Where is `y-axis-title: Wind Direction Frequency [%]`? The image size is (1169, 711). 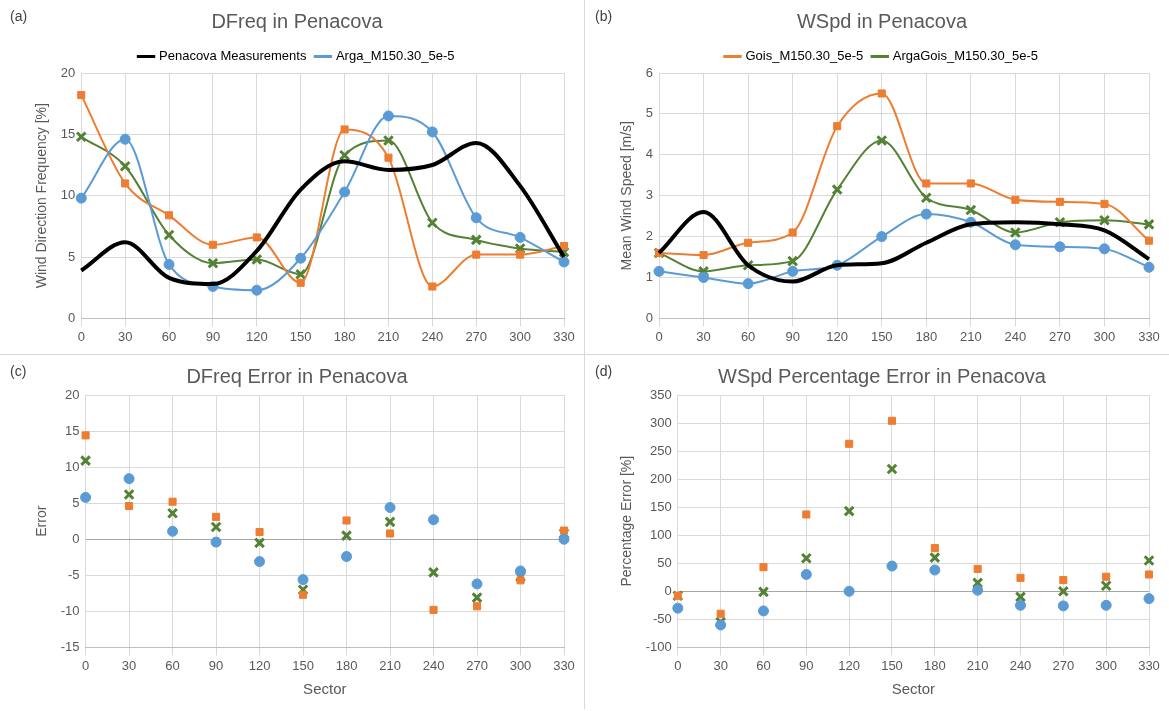 y-axis-title: Wind Direction Frequency [%] is located at coordinates (41, 196).